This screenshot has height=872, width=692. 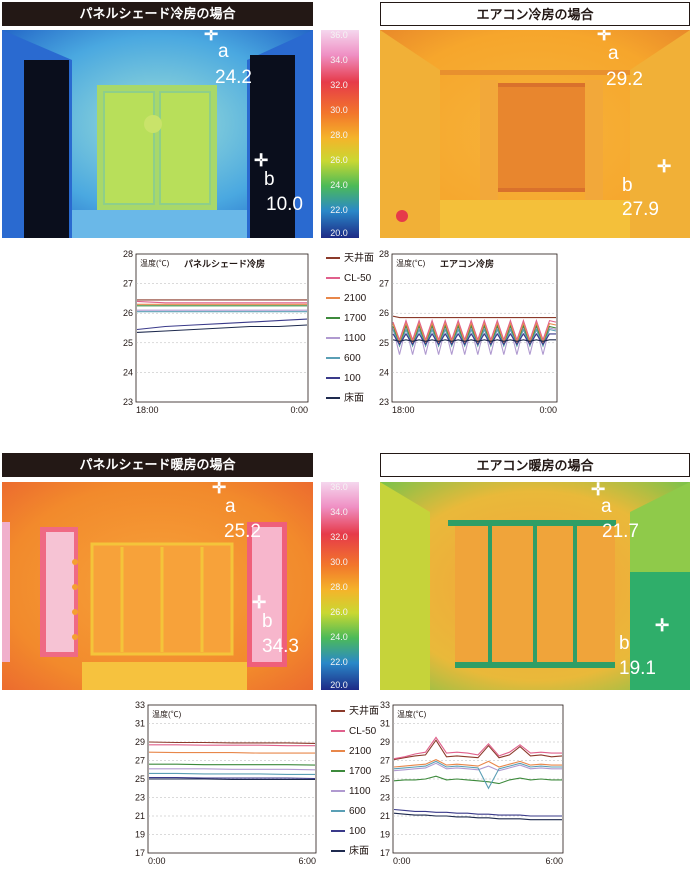 What do you see at coordinates (226, 783) in the screenshot?
I see `chart-heat-panel-svg: 17 19 21 23 25 27 29 31 33 0:00 6:00 温度(℃)` at bounding box center [226, 783].